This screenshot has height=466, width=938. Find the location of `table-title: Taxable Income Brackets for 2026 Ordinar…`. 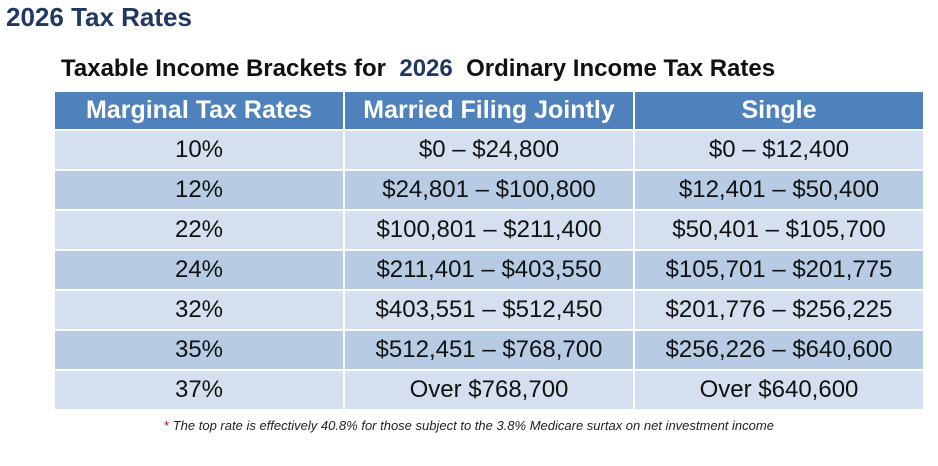

table-title: Taxable Income Brackets for 2026 Ordinar… is located at coordinates (418, 69).